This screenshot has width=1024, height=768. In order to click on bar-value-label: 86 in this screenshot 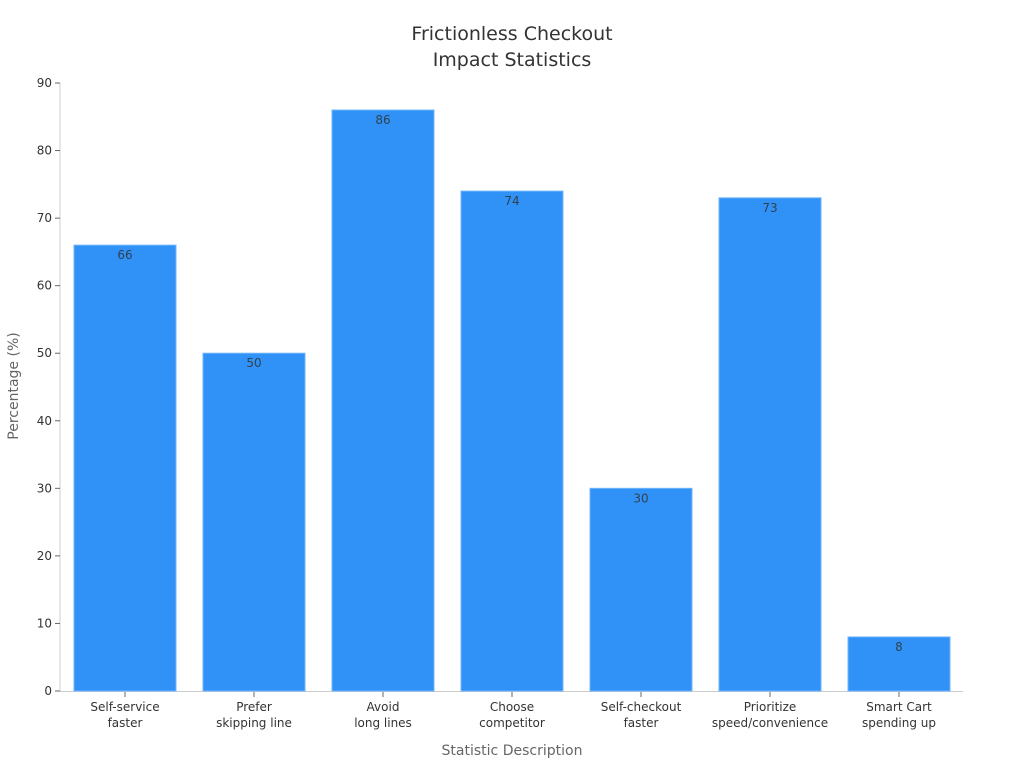, I will do `click(382, 120)`.